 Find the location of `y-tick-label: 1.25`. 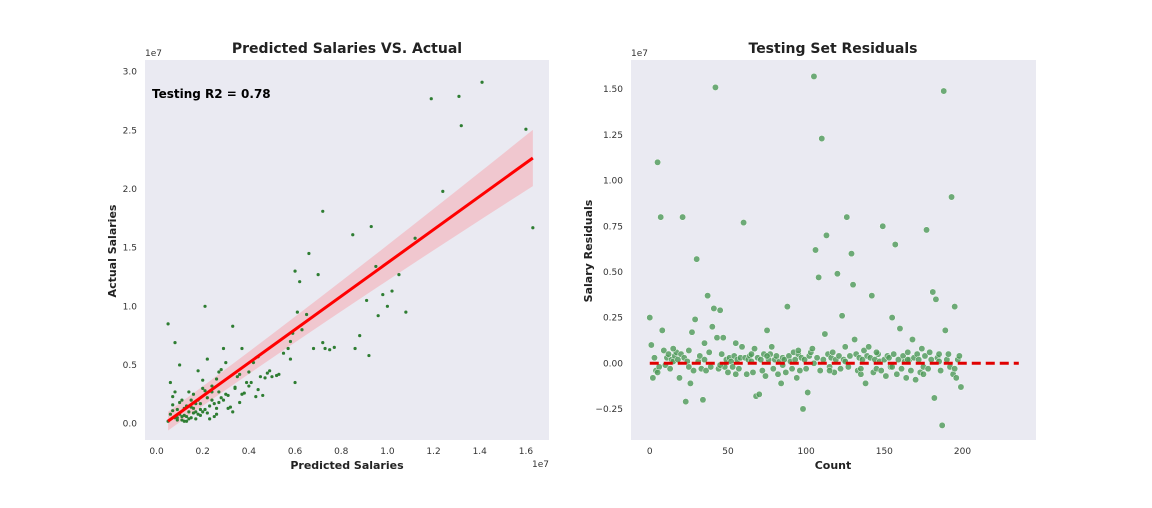

y-tick-label: 1.25 is located at coordinates (613, 136).